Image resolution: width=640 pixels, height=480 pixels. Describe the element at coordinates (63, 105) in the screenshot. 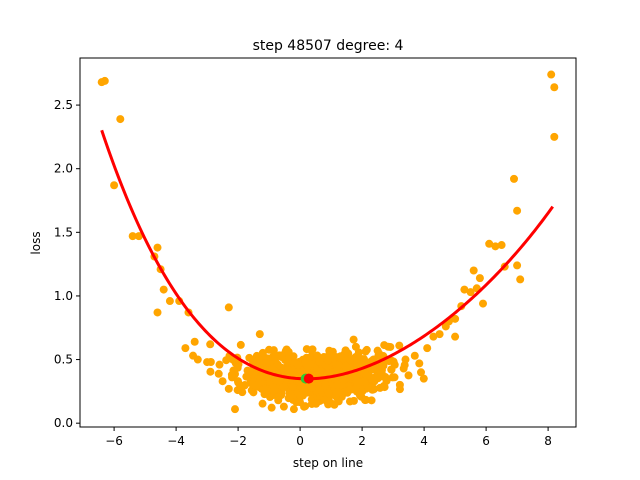

I see `y-tick-label: 2.5` at that location.